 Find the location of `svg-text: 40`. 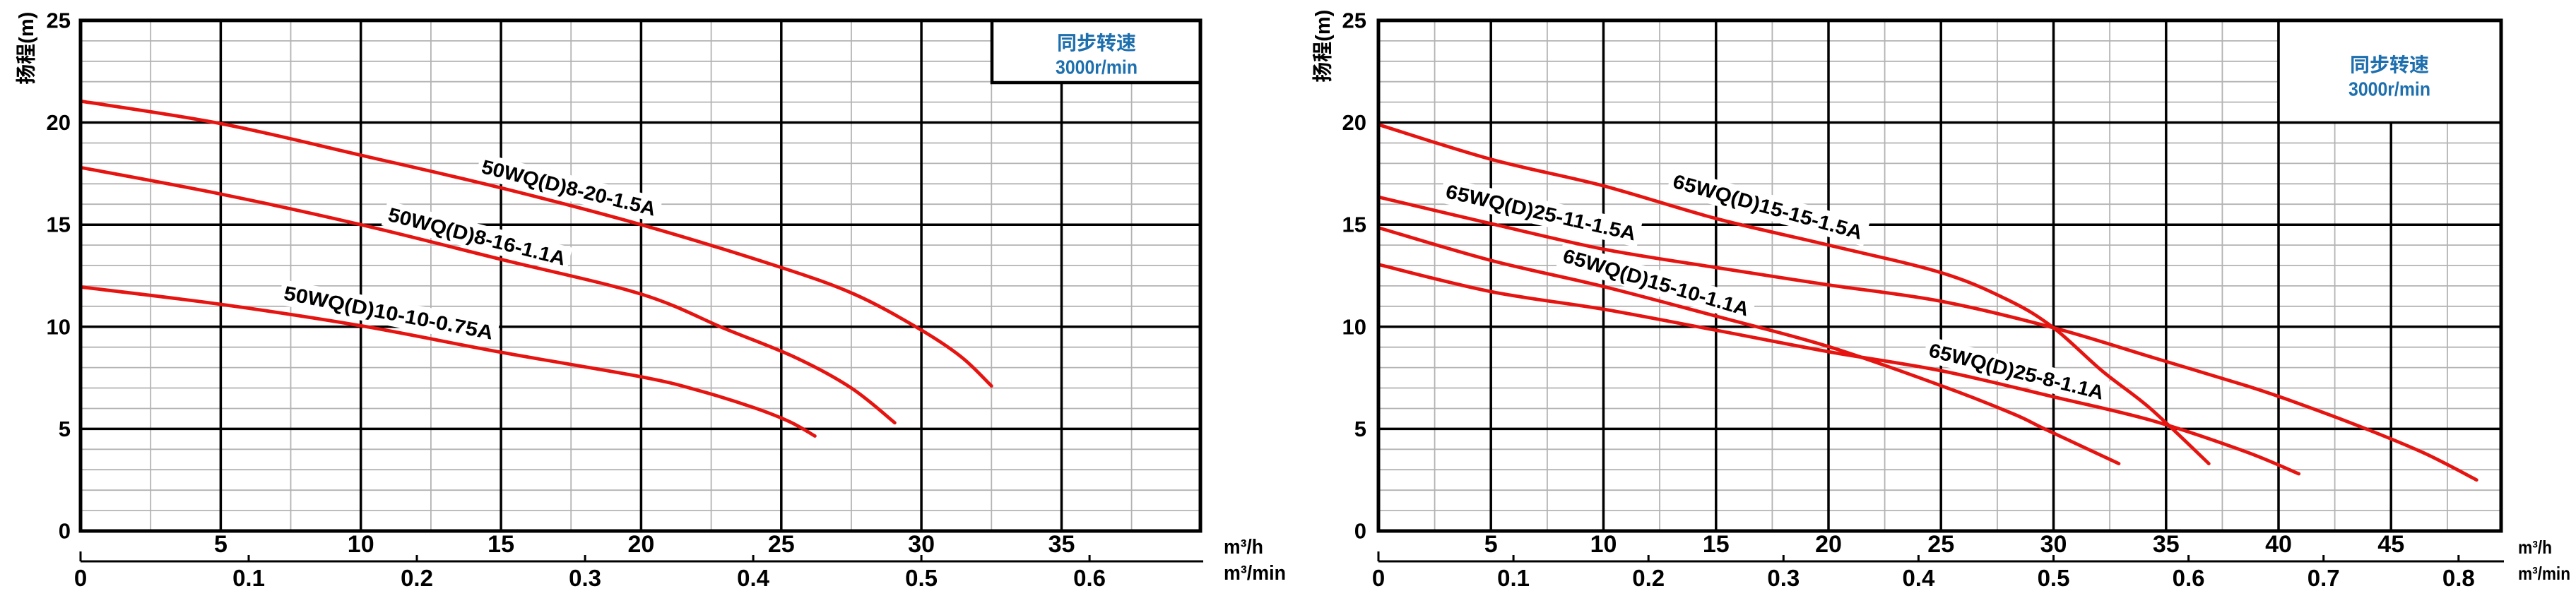

svg-text: 40 is located at coordinates (2278, 544).